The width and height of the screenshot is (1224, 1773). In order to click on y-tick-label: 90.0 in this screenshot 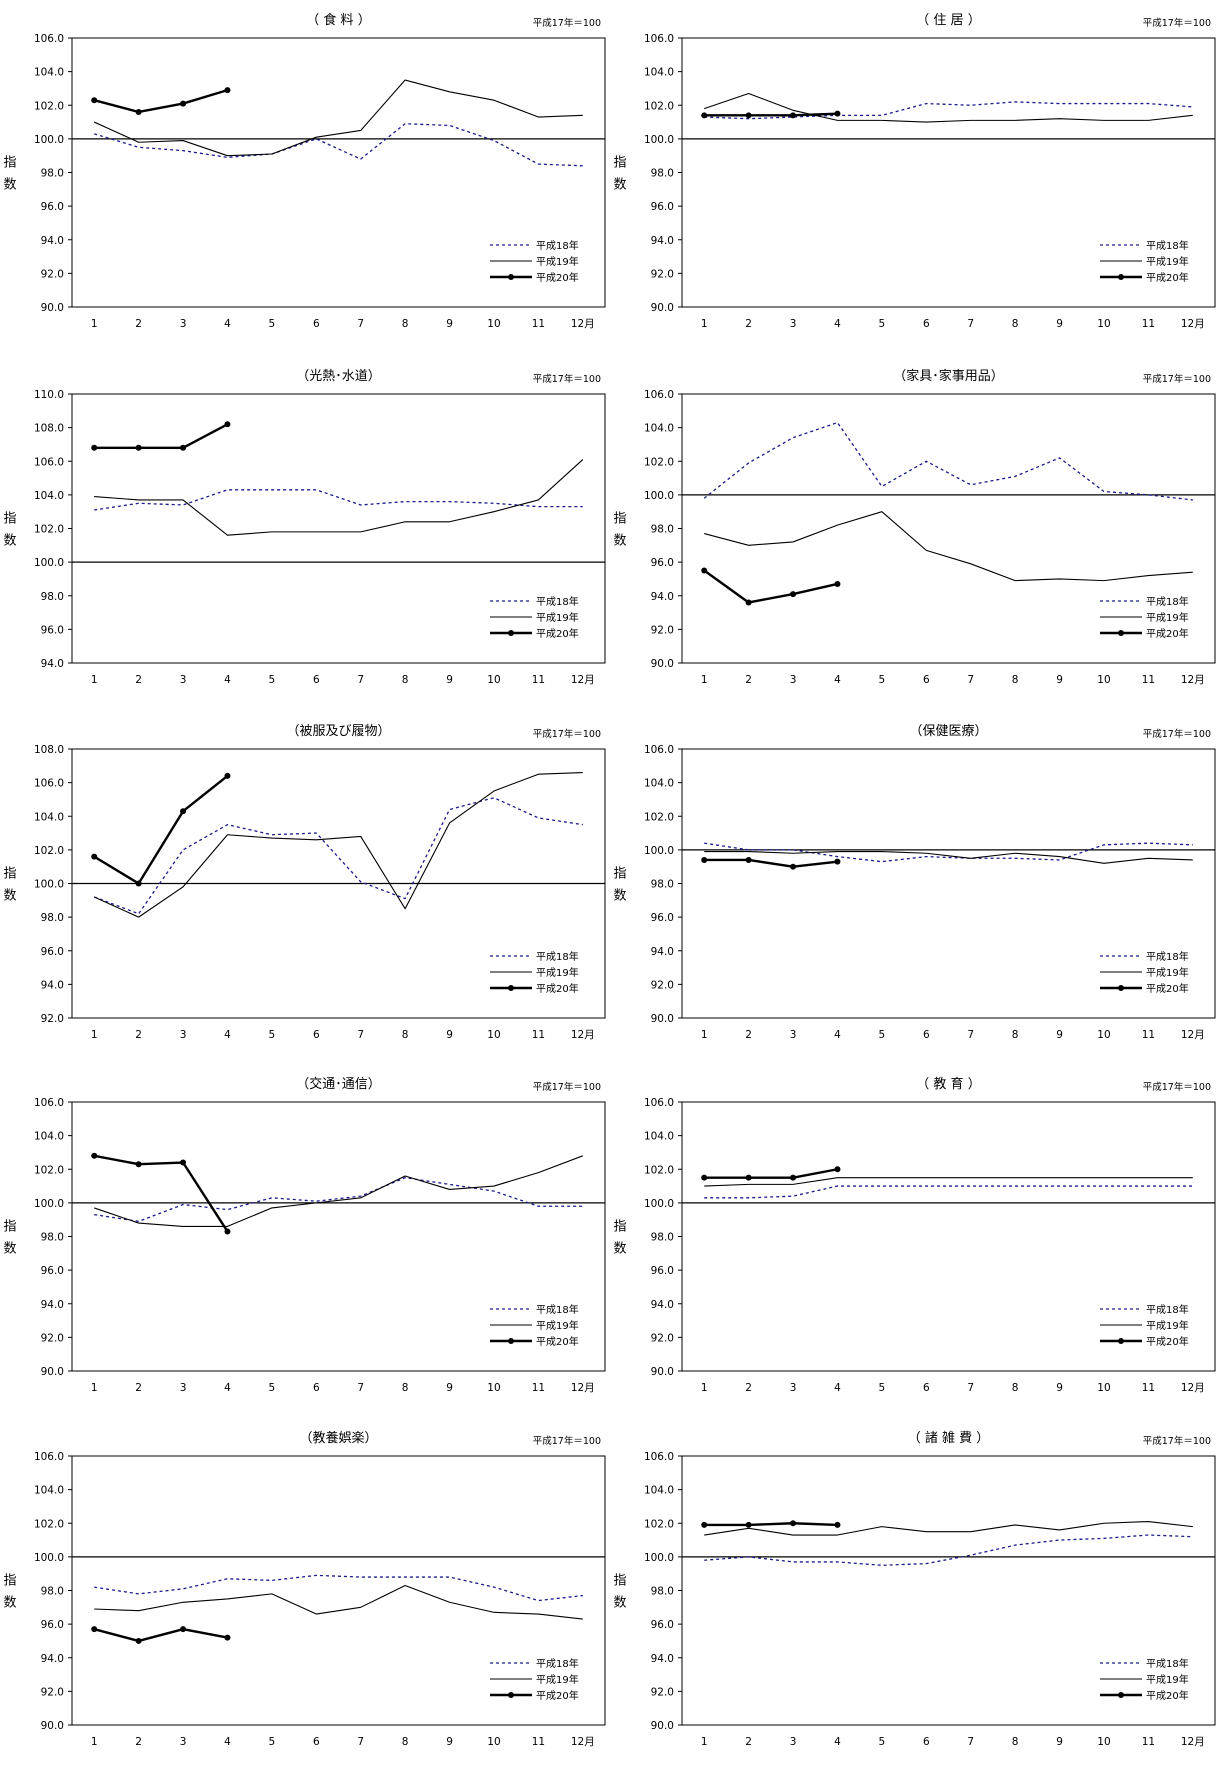, I will do `click(662, 664)`.